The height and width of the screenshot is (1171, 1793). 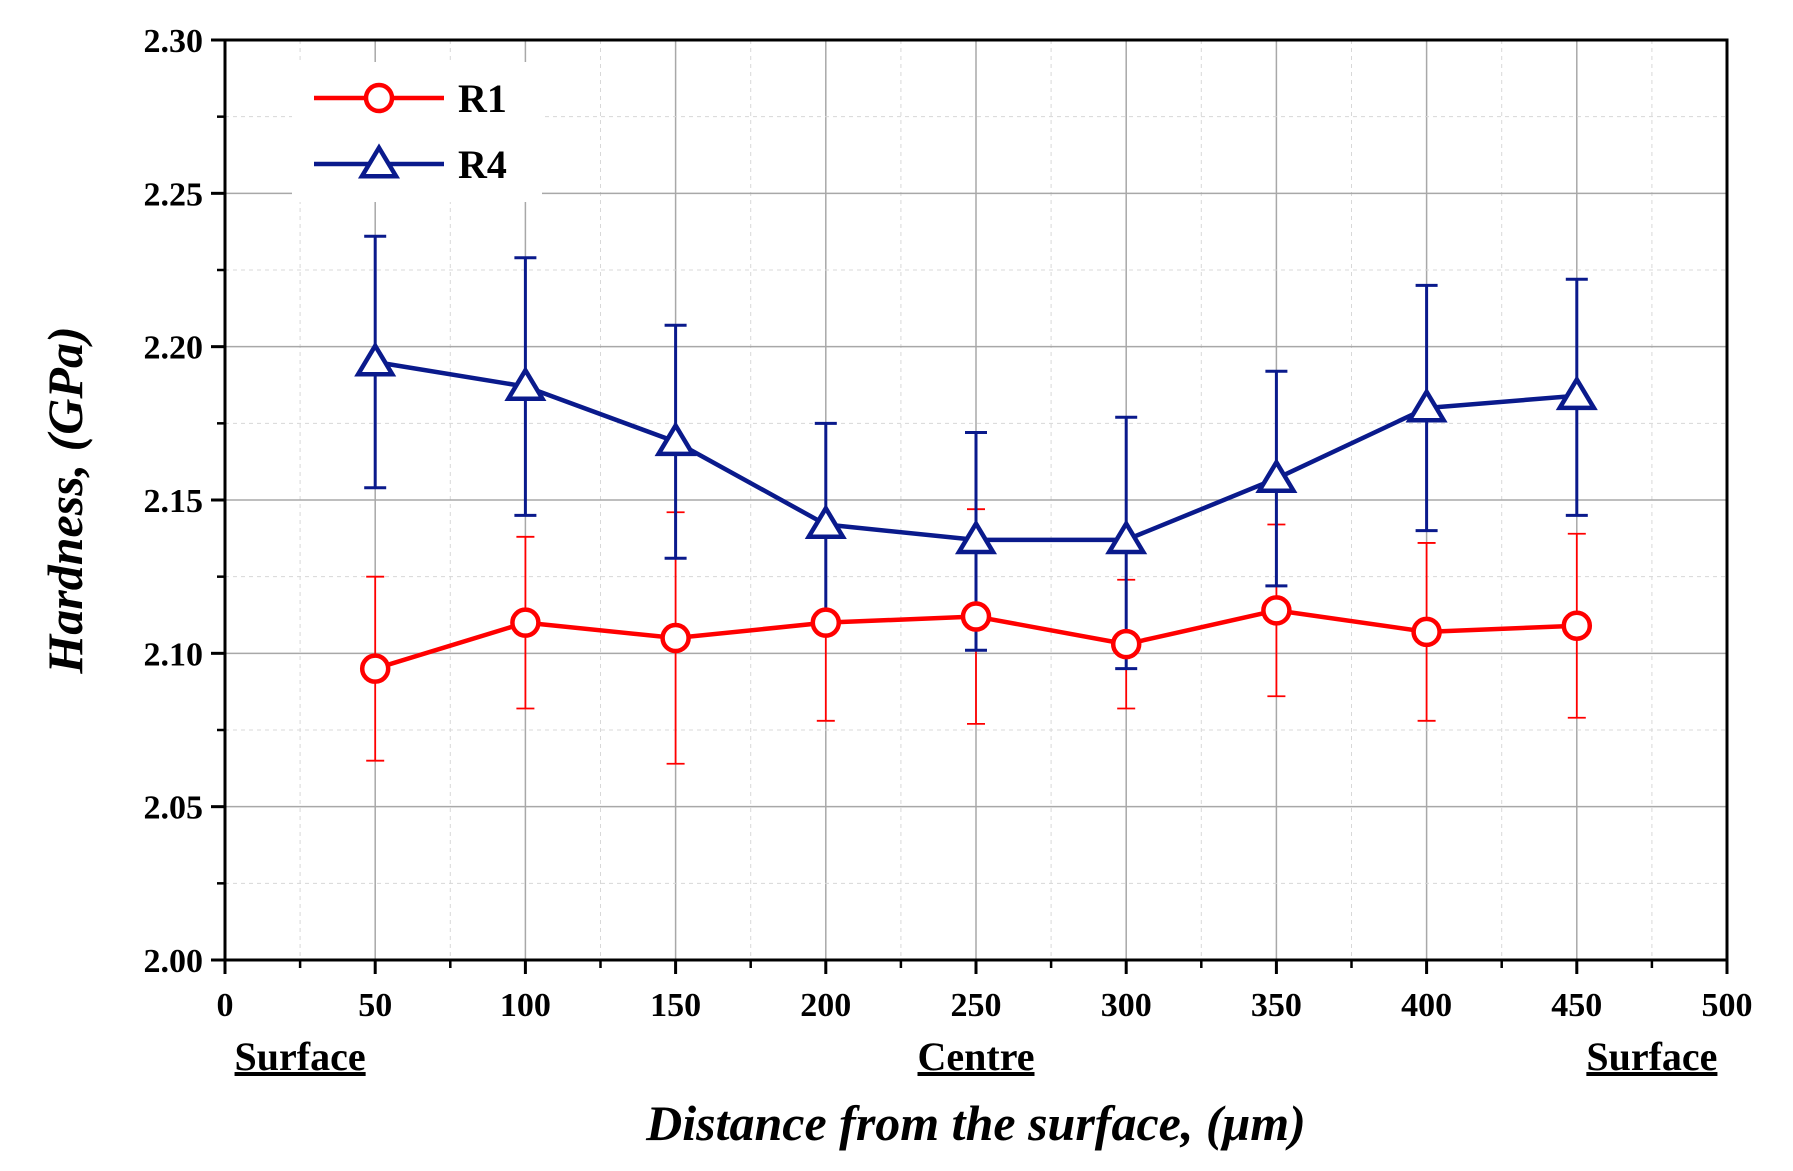 I want to click on y-tick-label: 2.15, so click(x=174, y=501).